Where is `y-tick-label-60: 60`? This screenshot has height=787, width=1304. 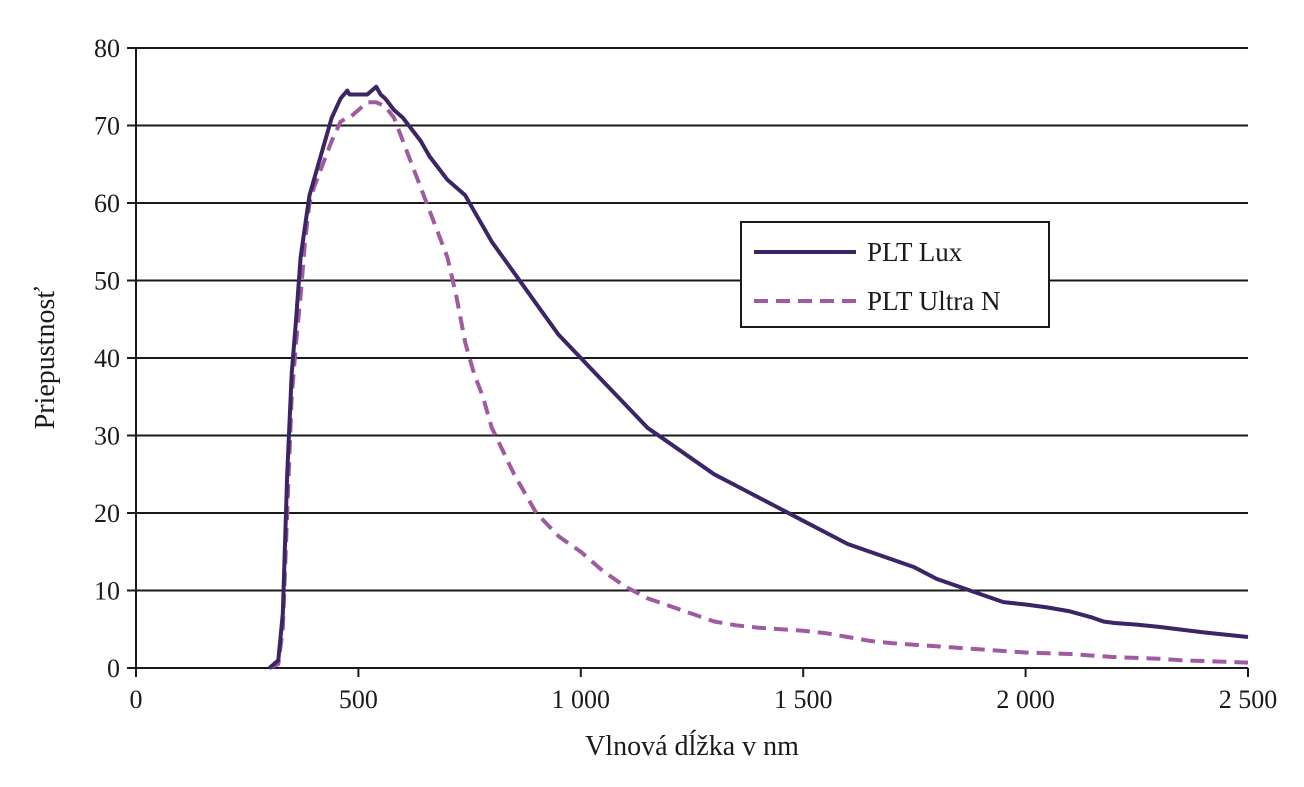
y-tick-label-60: 60 is located at coordinates (107, 203).